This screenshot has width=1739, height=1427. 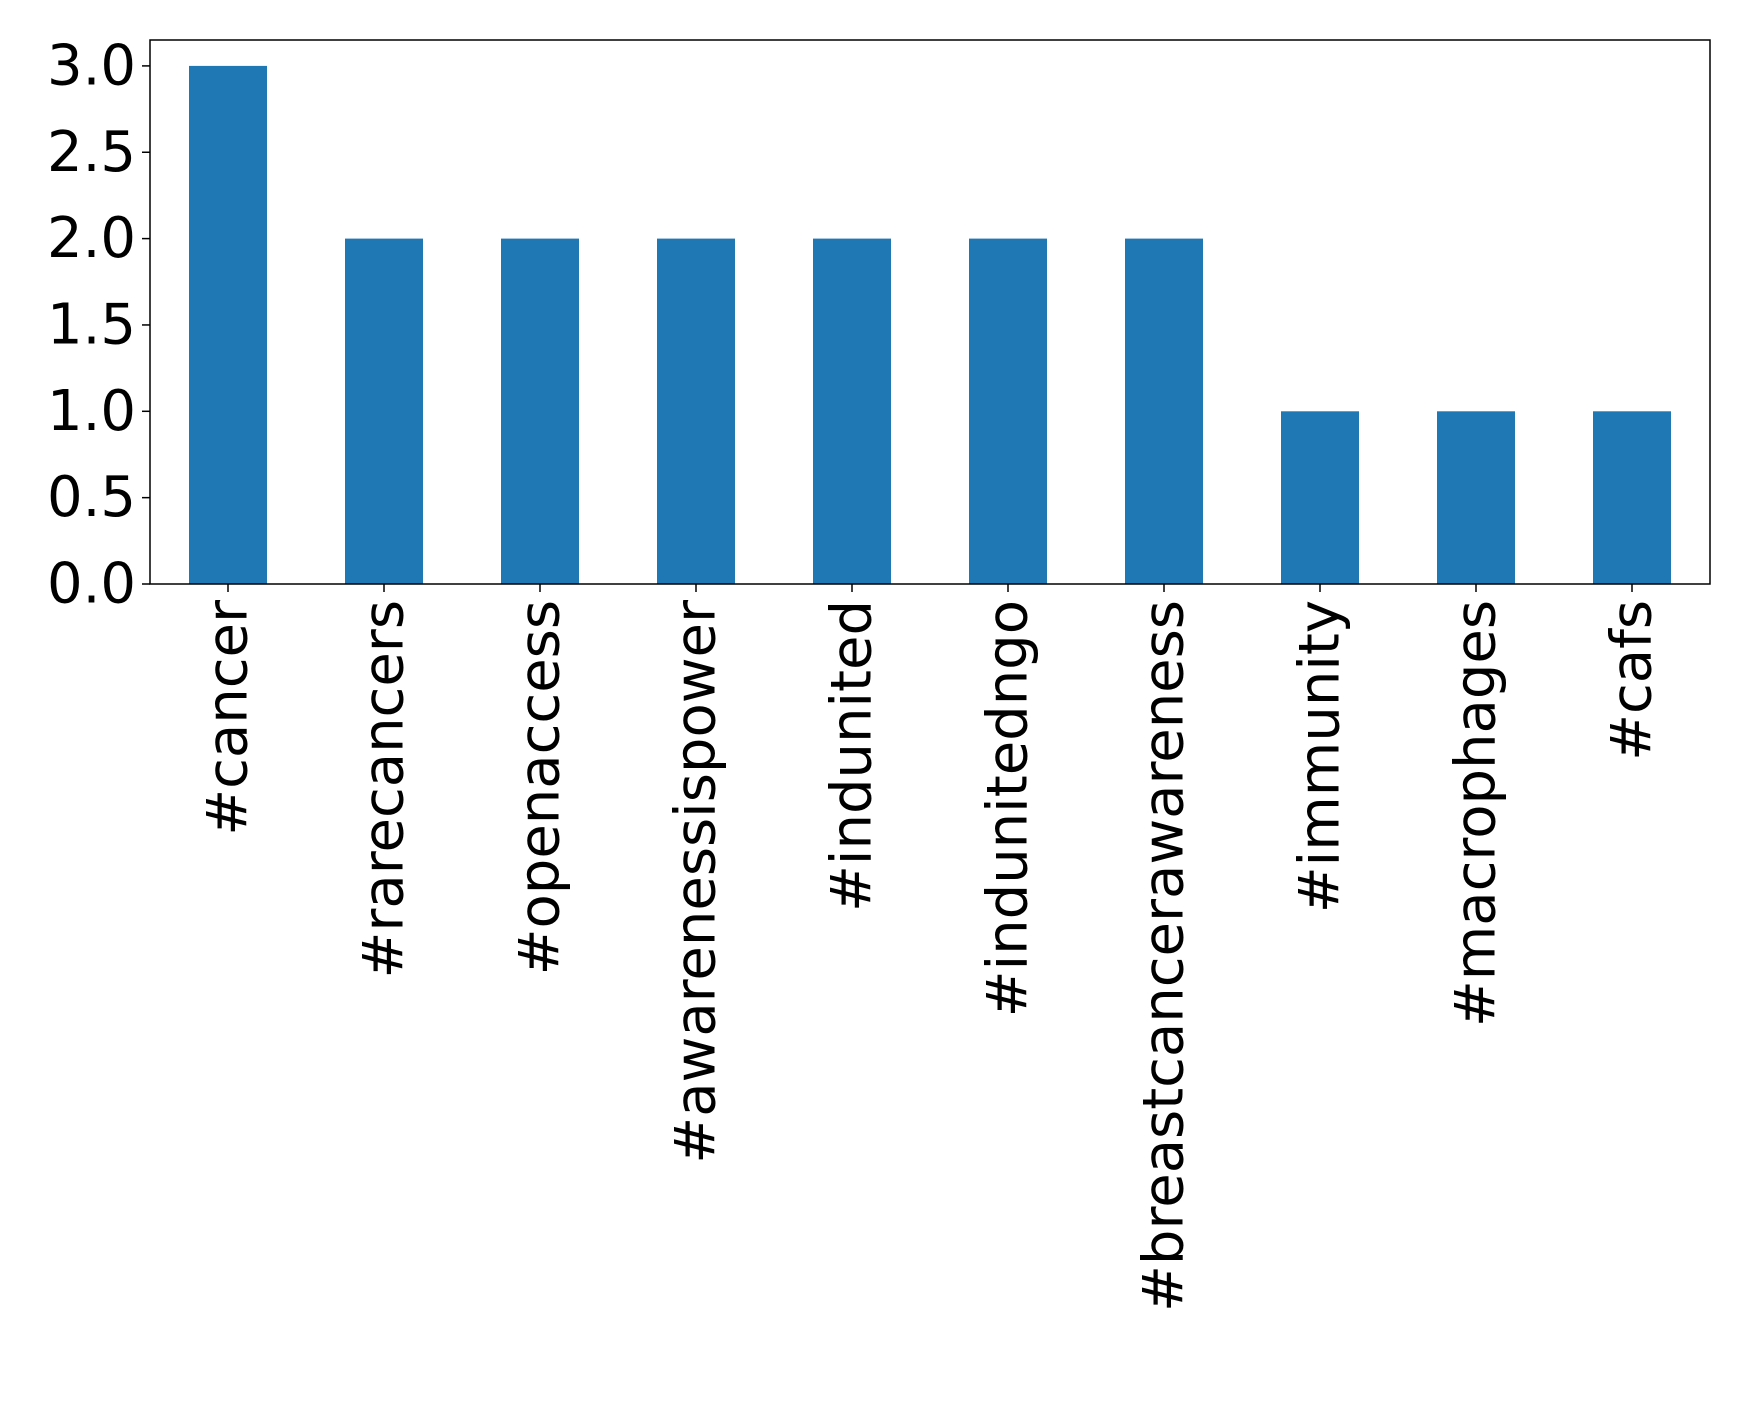 I want to click on bar-indunited, so click(x=852, y=411).